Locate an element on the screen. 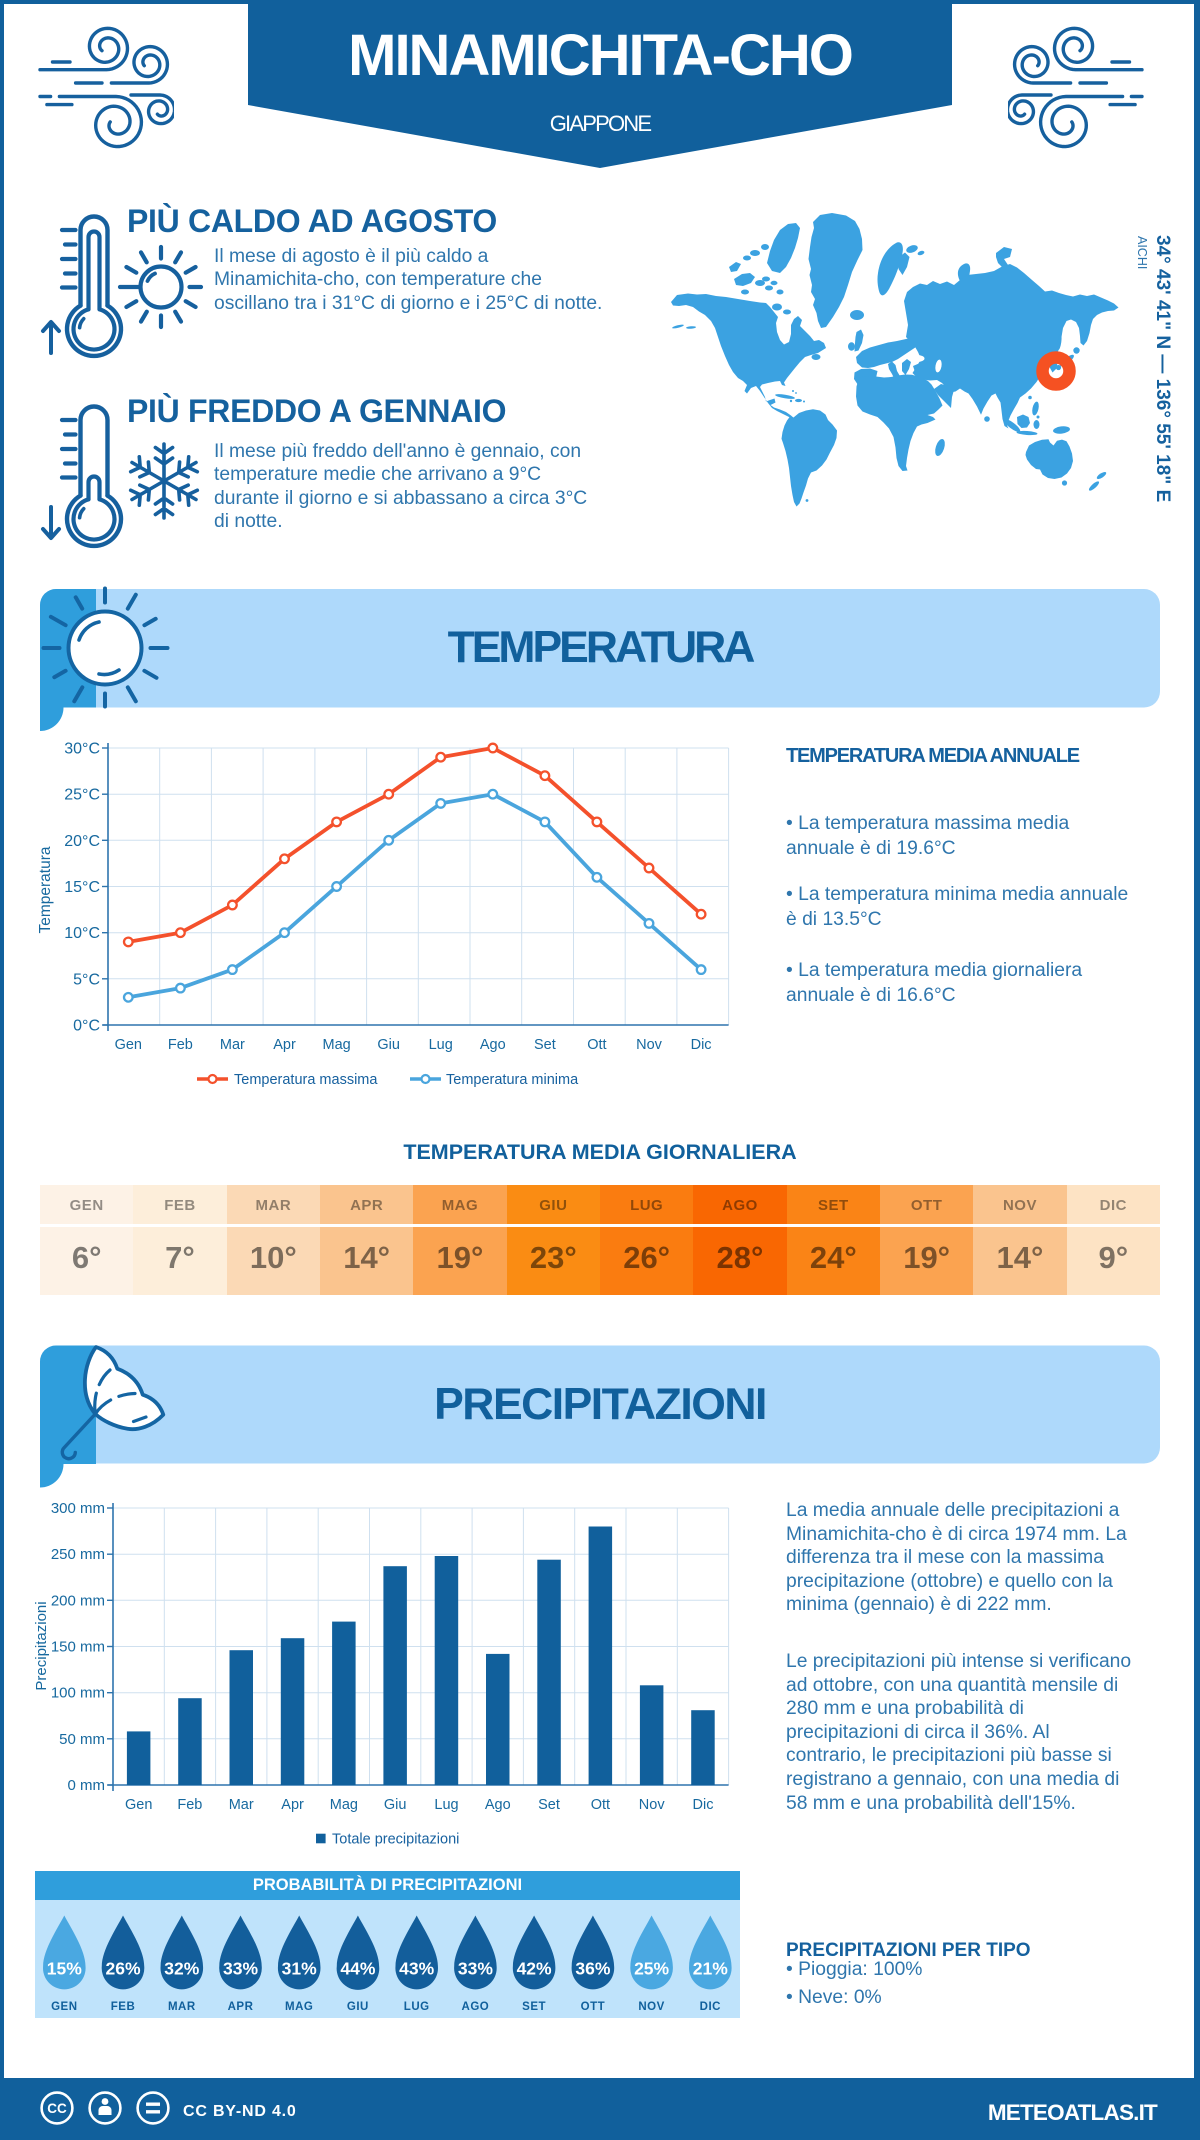 Image resolution: width=1200 pixels, height=2140 pixels. svg-text: 26% is located at coordinates (122, 1968).